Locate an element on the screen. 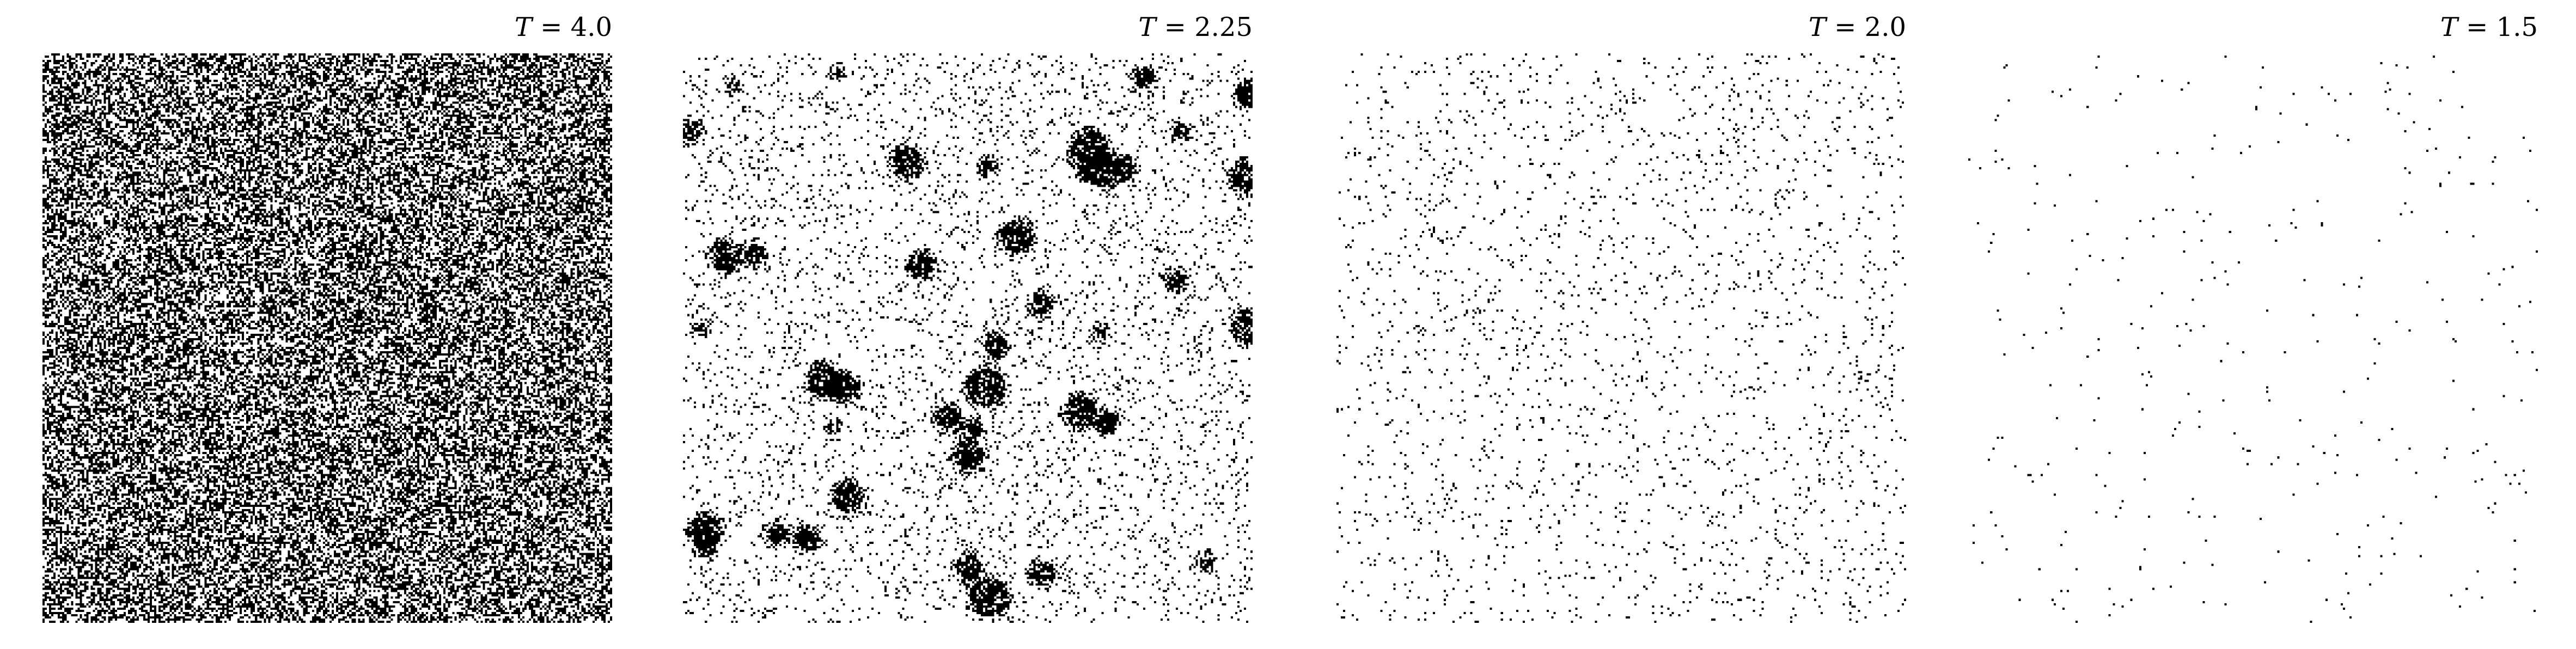 The image size is (2576, 649). panel-title: T = 2.25 is located at coordinates (1195, 27).